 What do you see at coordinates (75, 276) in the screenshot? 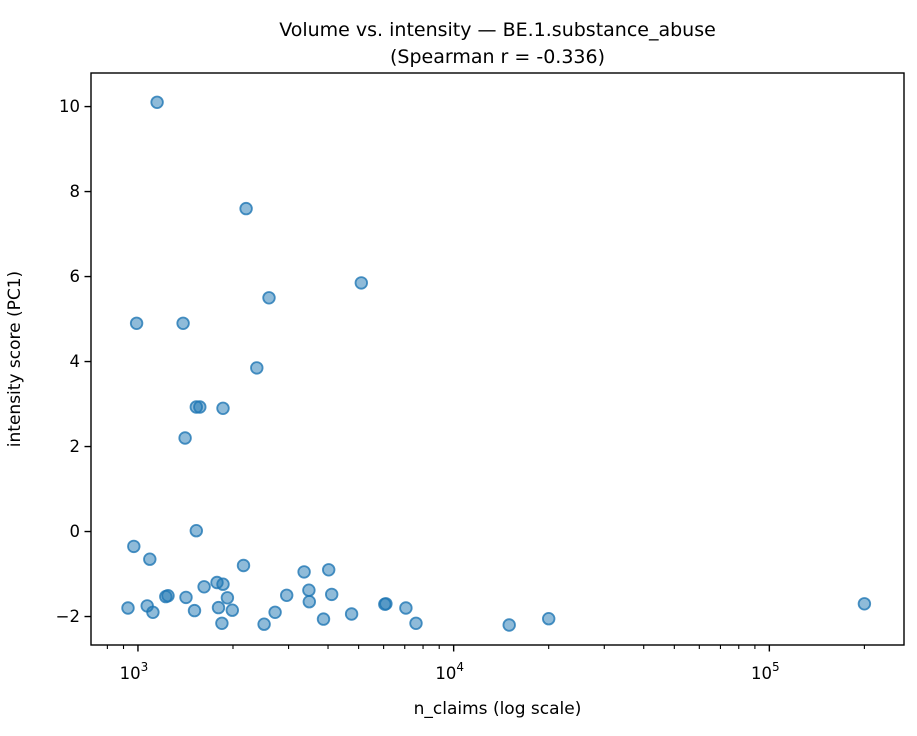
I see `y-tick-label: 6` at bounding box center [75, 276].